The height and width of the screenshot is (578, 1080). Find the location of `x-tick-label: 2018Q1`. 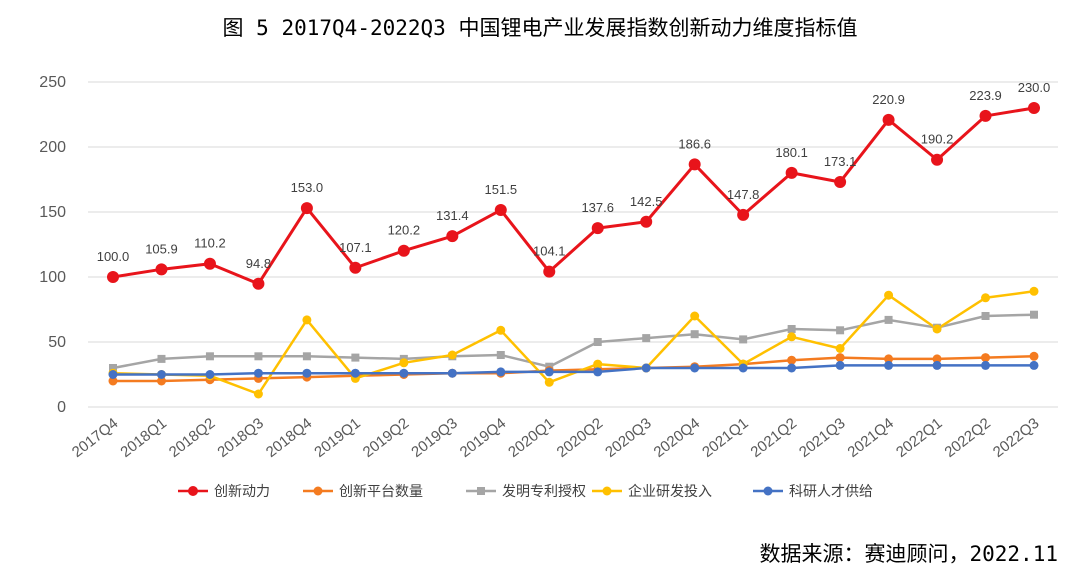

x-tick-label: 2018Q1 is located at coordinates (143, 438).